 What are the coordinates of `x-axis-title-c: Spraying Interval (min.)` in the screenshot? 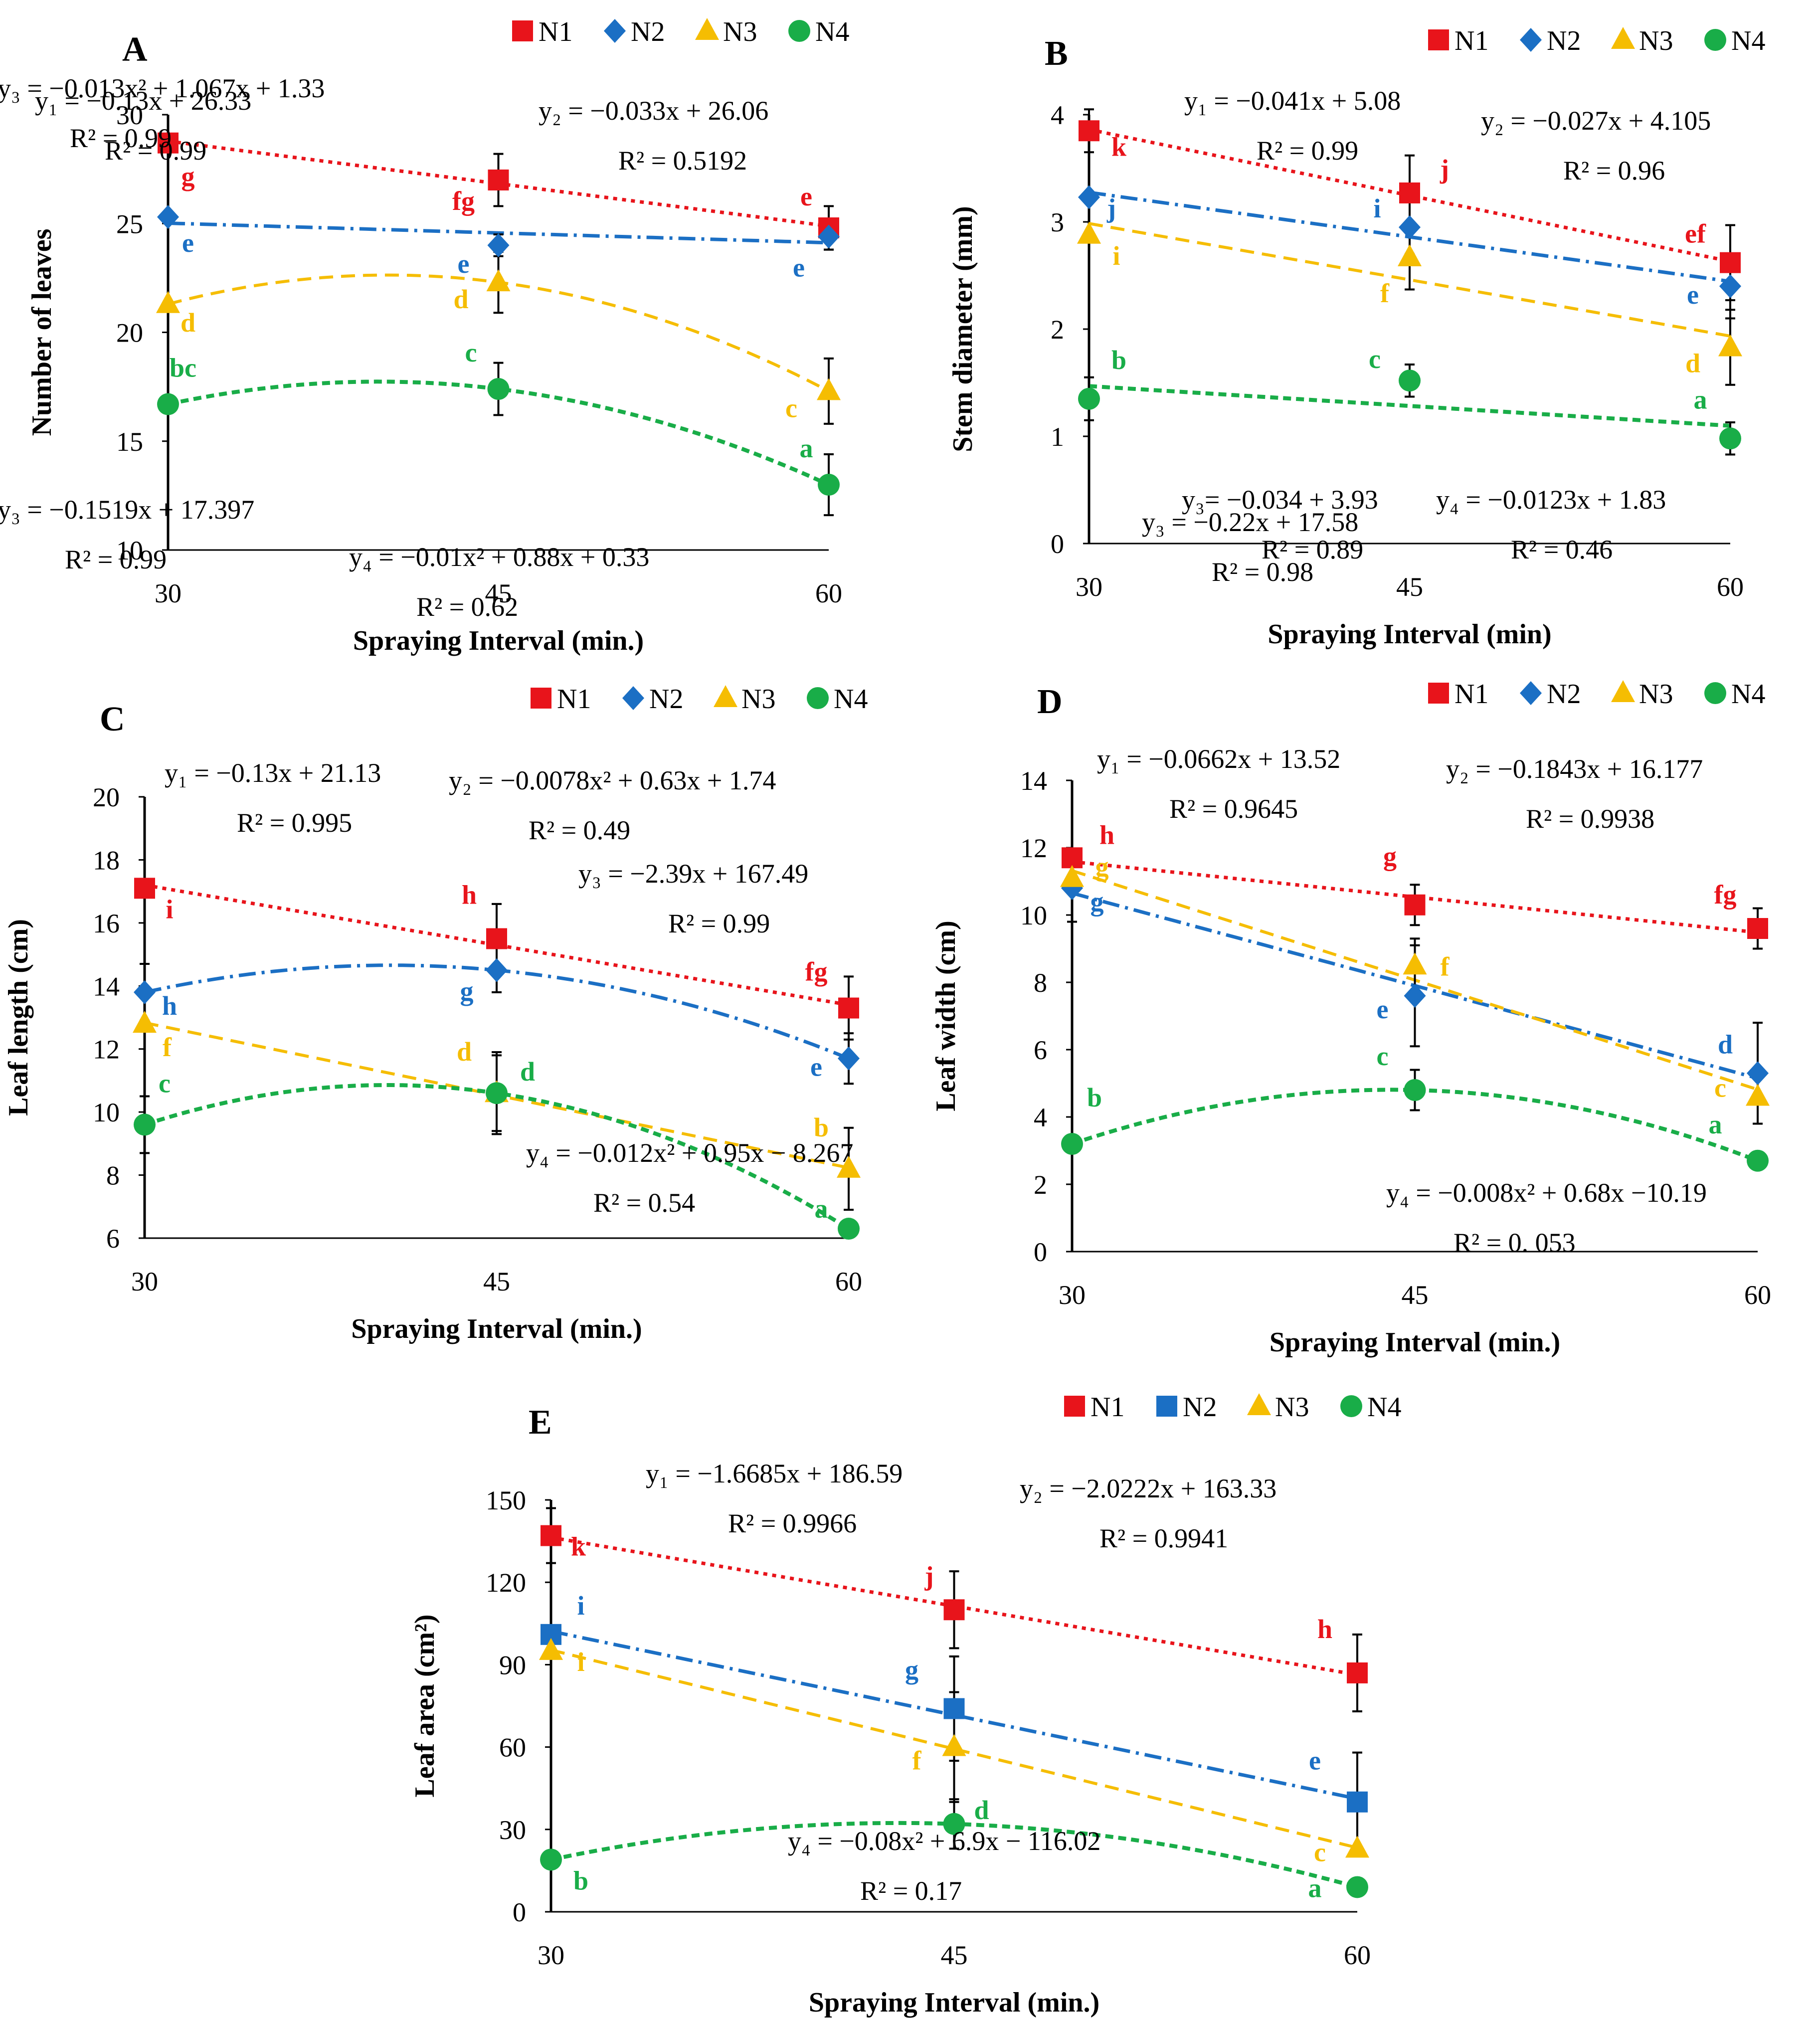 It's located at (496, 1329).